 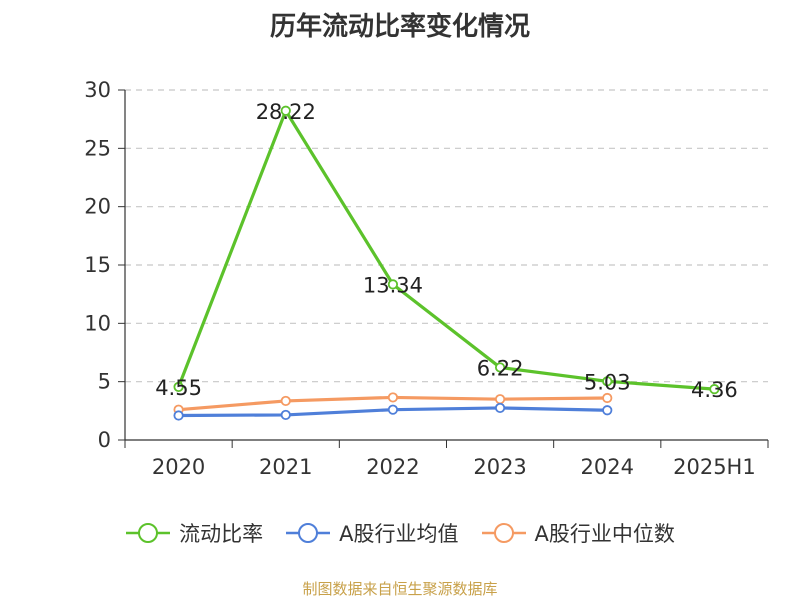 What do you see at coordinates (400, 589) in the screenshot?
I see `source-note: 制图数据来自恒生聚源数据库` at bounding box center [400, 589].